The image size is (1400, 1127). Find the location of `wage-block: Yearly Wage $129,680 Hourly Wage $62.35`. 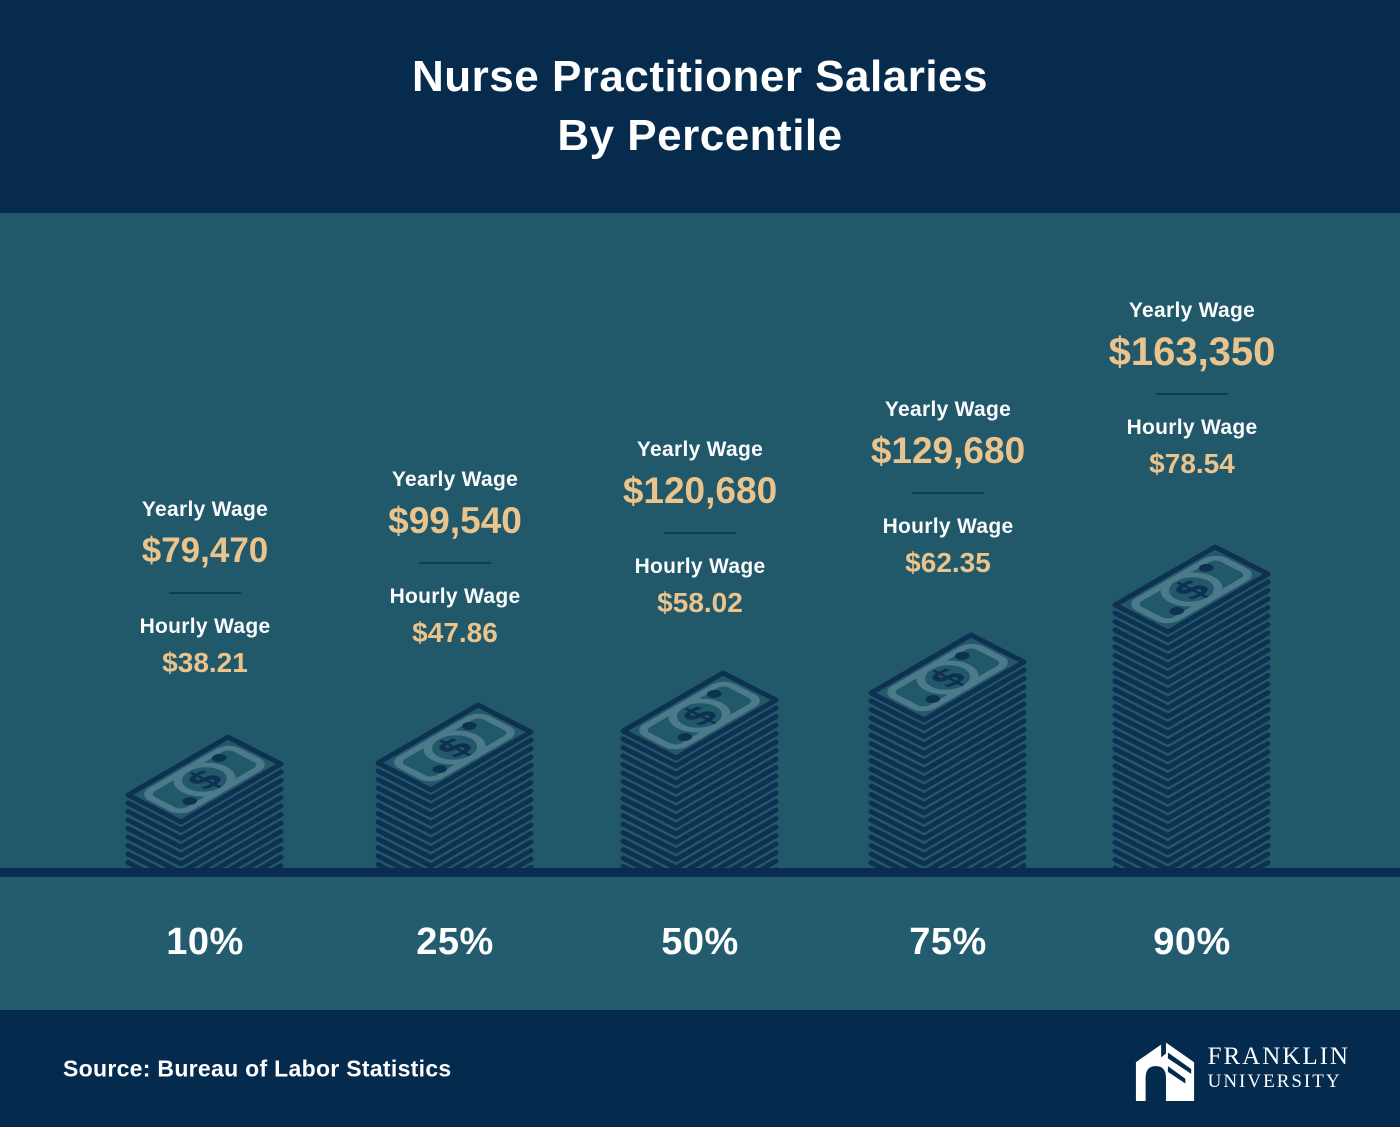

wage-block: Yearly Wage $129,680 Hourly Wage $62.35 is located at coordinates (948, 489).